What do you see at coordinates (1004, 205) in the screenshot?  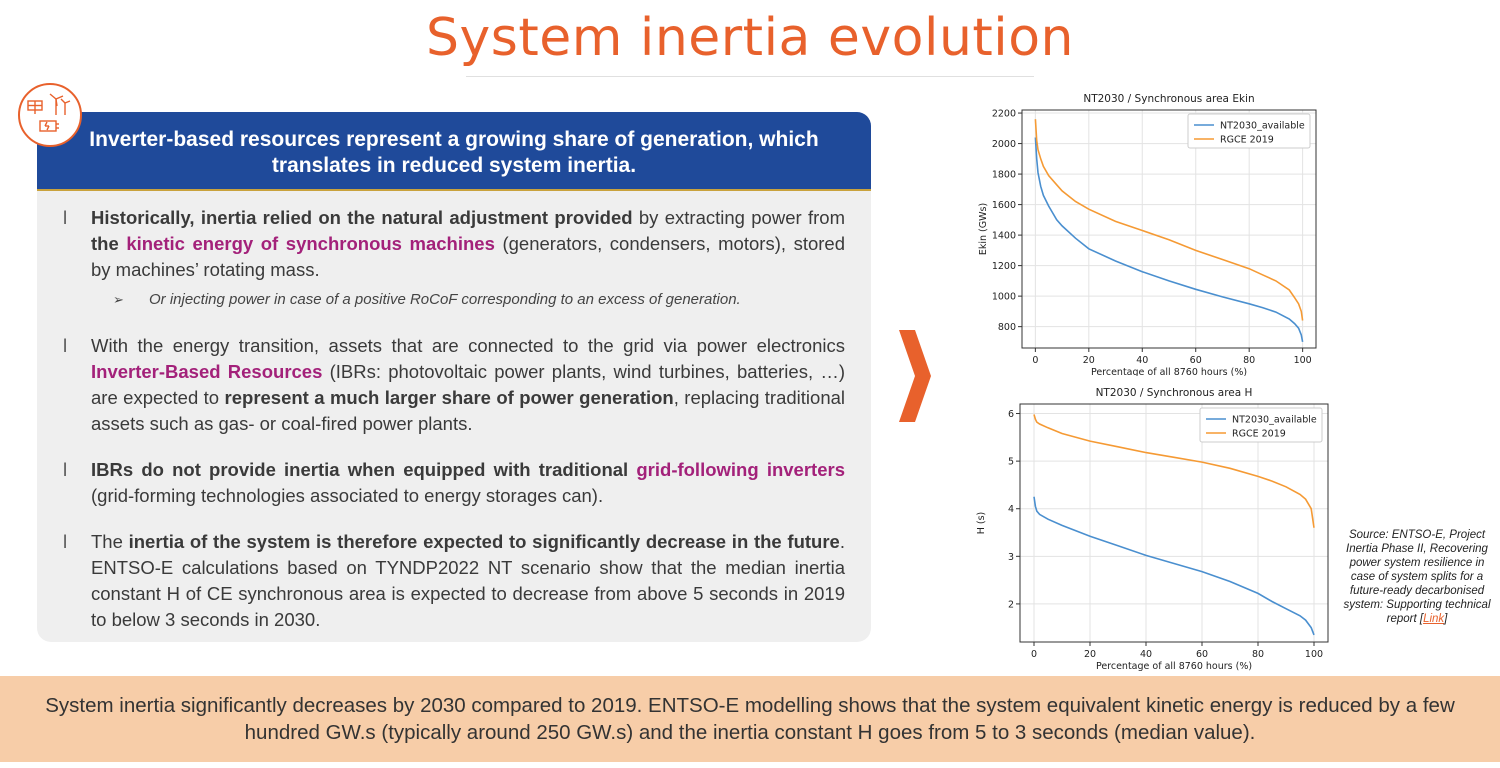 I see `y-tick-label: 1600` at bounding box center [1004, 205].